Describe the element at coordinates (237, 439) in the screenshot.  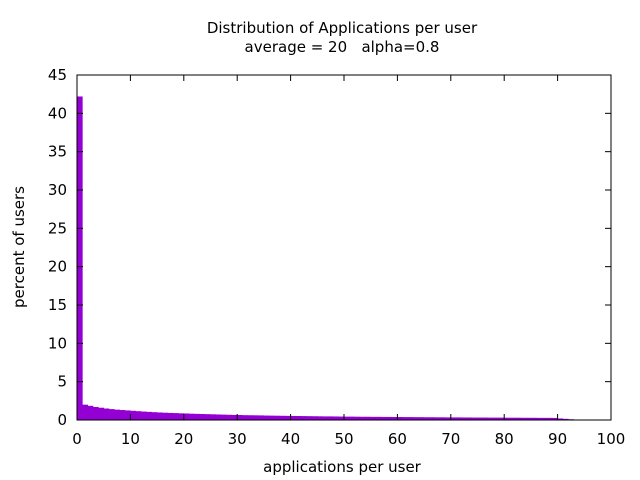
I see `x-tick-label: 30` at that location.